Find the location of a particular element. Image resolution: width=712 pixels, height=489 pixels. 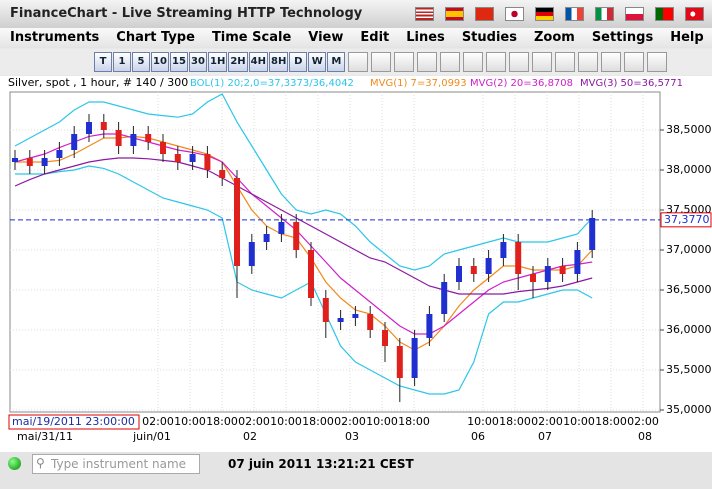

menu-item: Chart Type is located at coordinates (155, 37).